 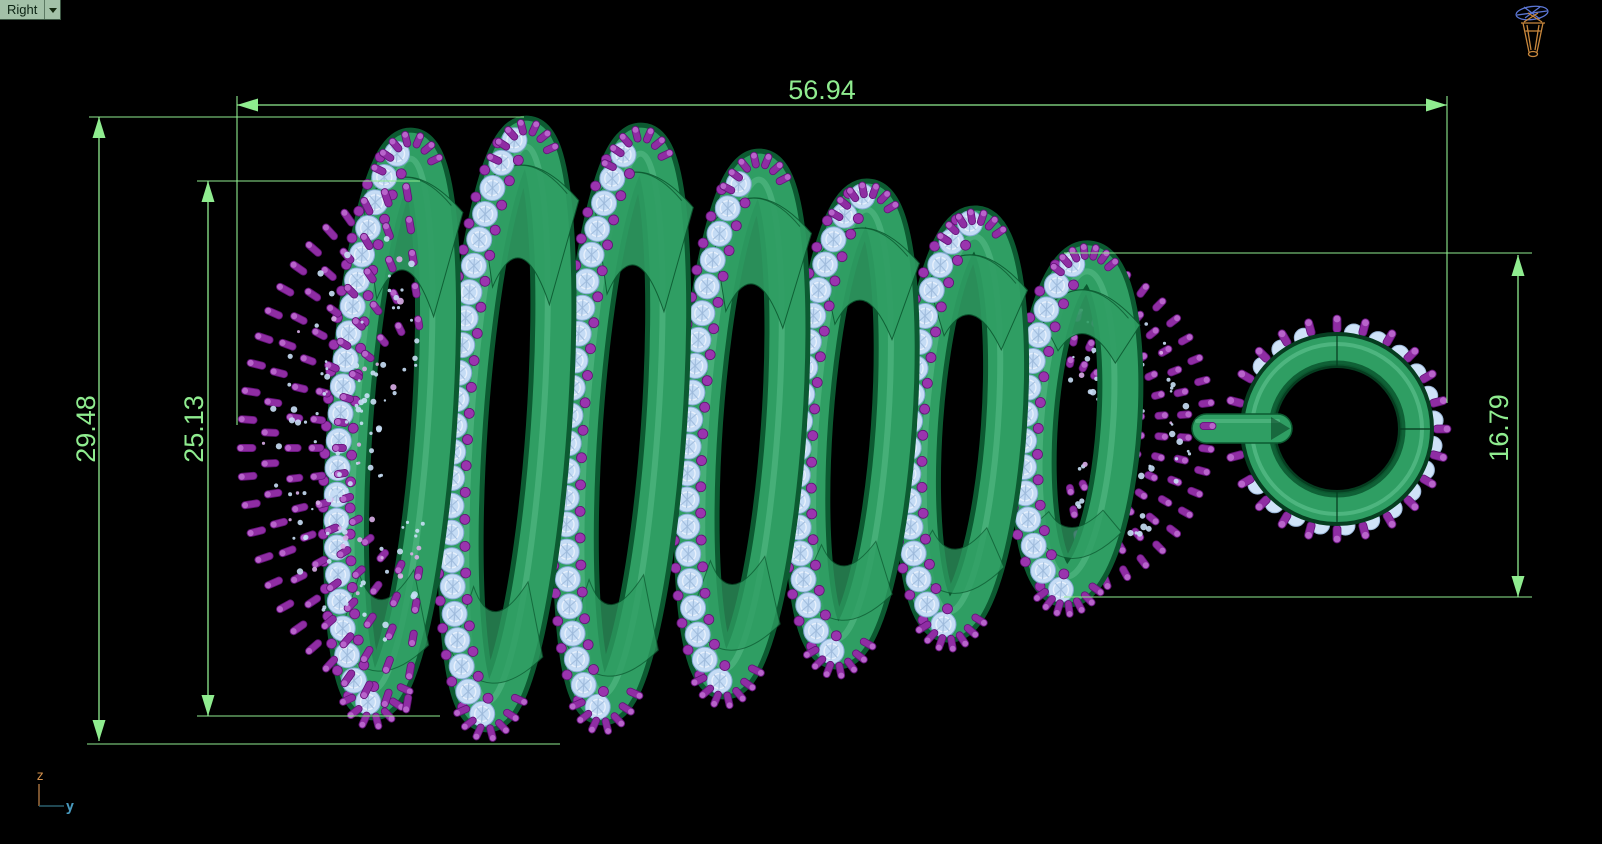 What do you see at coordinates (22, 9) in the screenshot?
I see `viewport-title: Right` at bounding box center [22, 9].